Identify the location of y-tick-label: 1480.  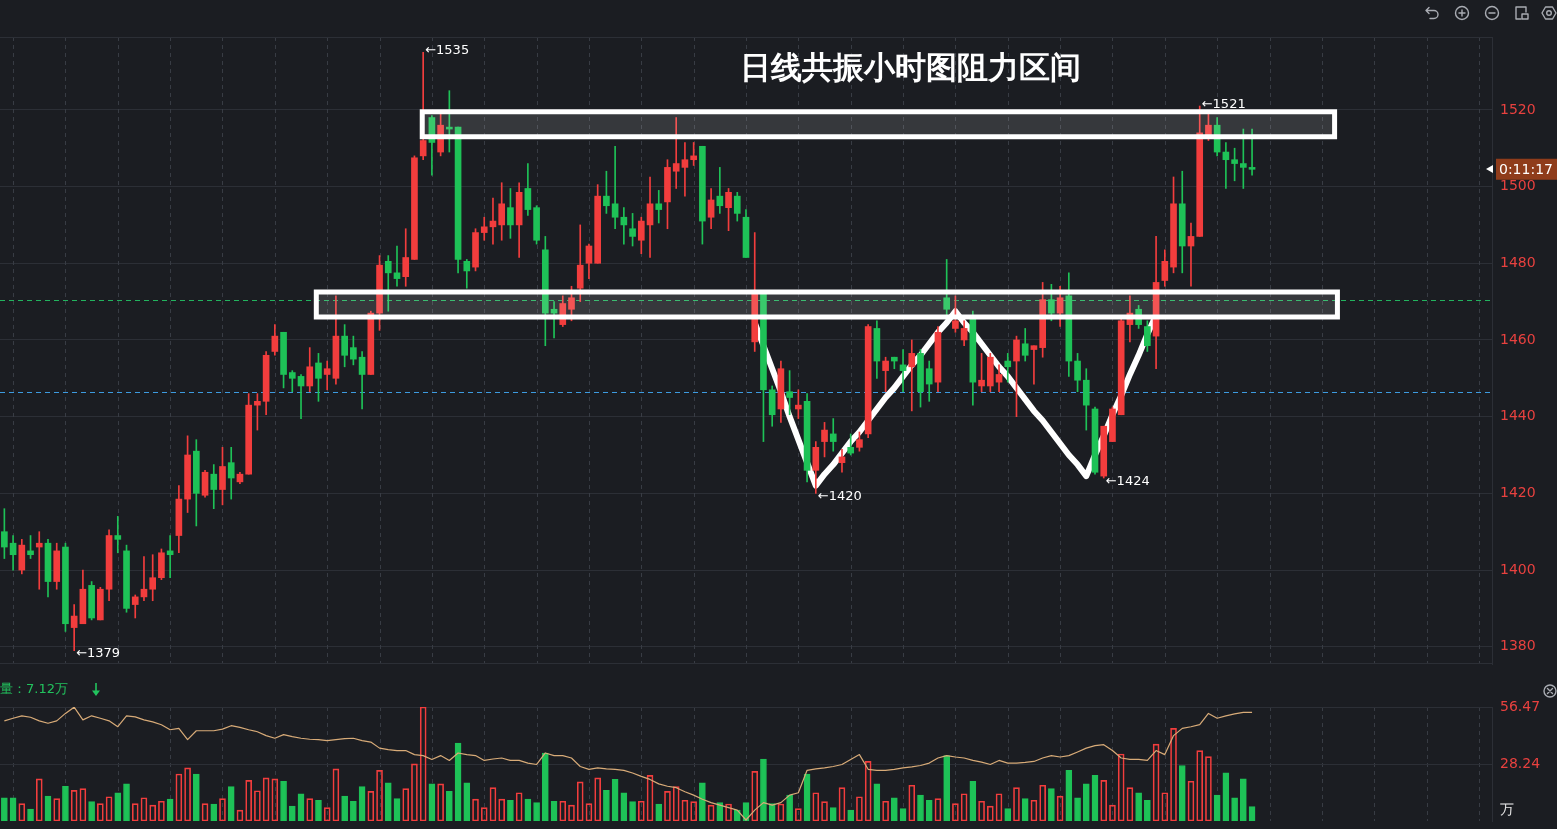
(1518, 261).